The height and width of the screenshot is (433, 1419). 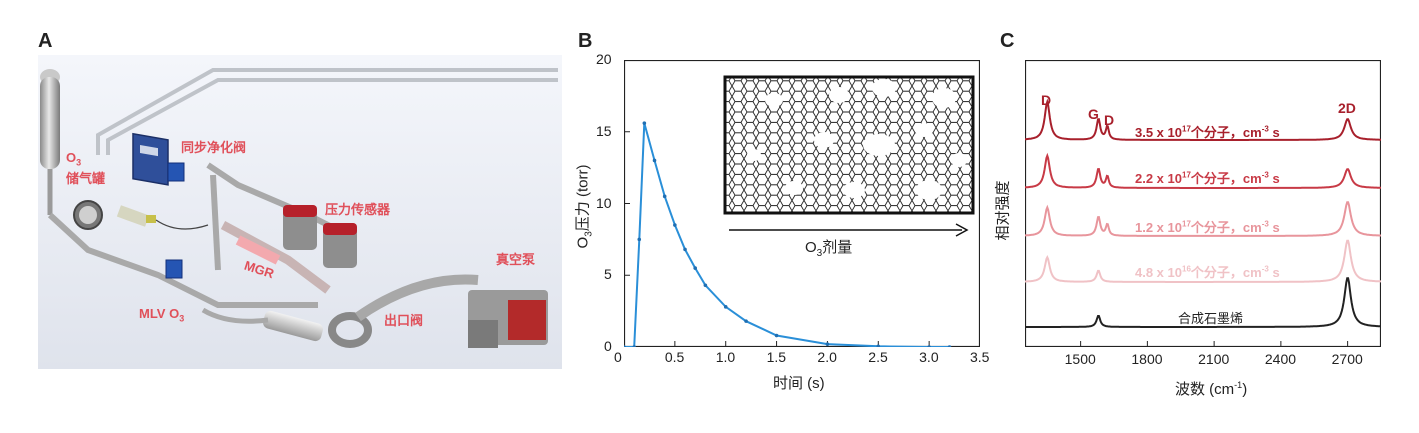 I want to click on x-tick-label: 2.0, so click(x=827, y=357).